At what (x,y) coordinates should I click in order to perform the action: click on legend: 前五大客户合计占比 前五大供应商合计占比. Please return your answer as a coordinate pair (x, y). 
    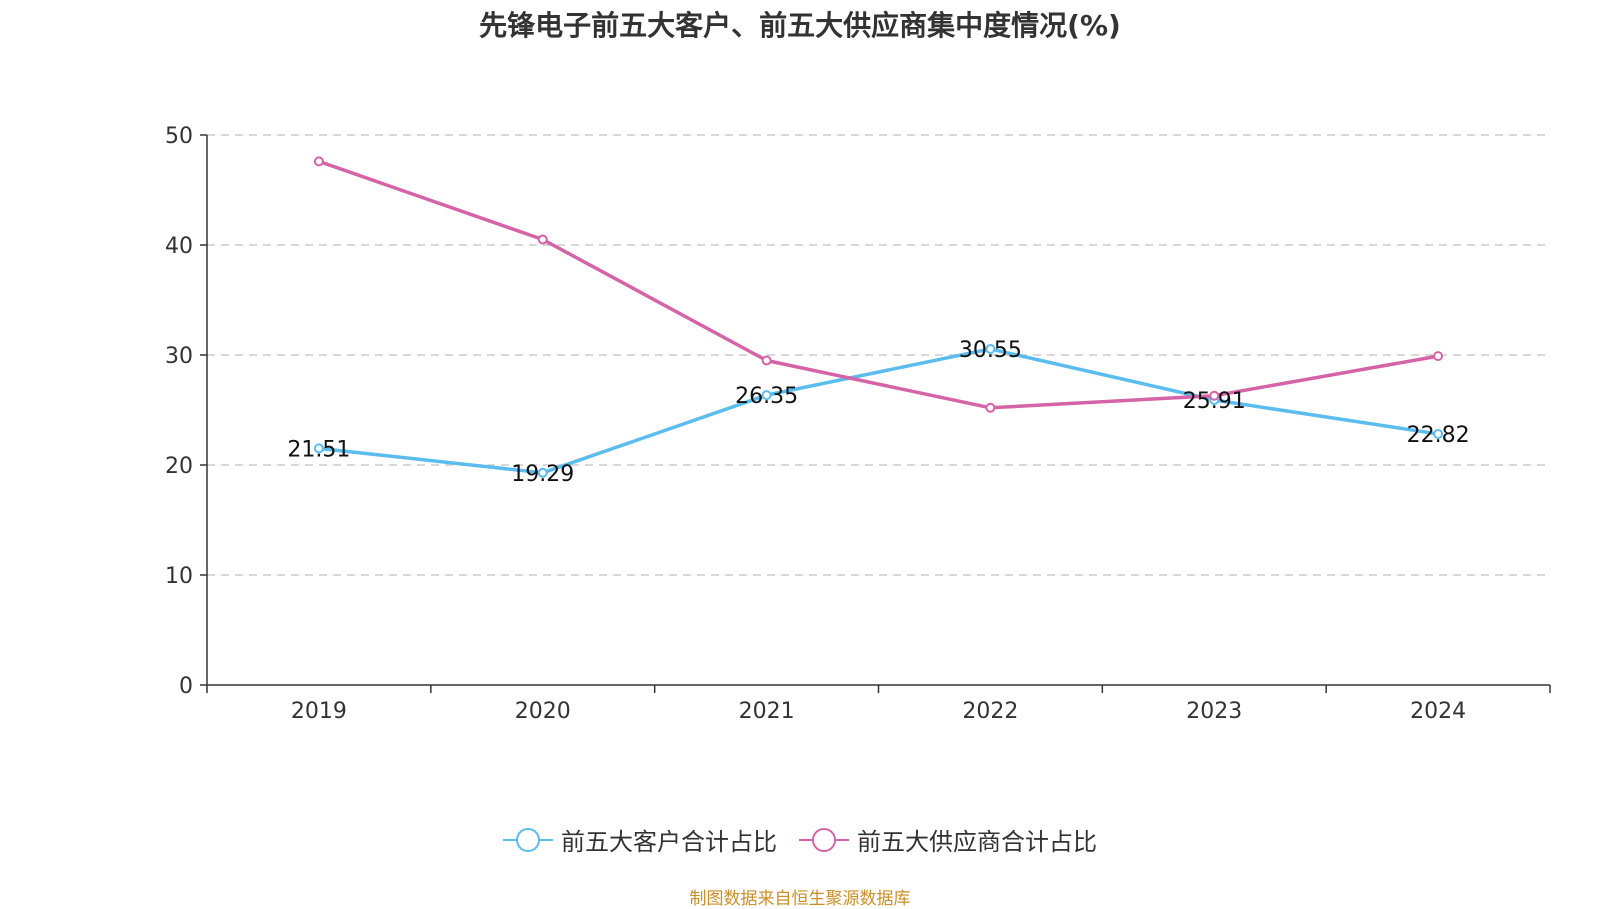
    Looking at the image, I should click on (800, 839).